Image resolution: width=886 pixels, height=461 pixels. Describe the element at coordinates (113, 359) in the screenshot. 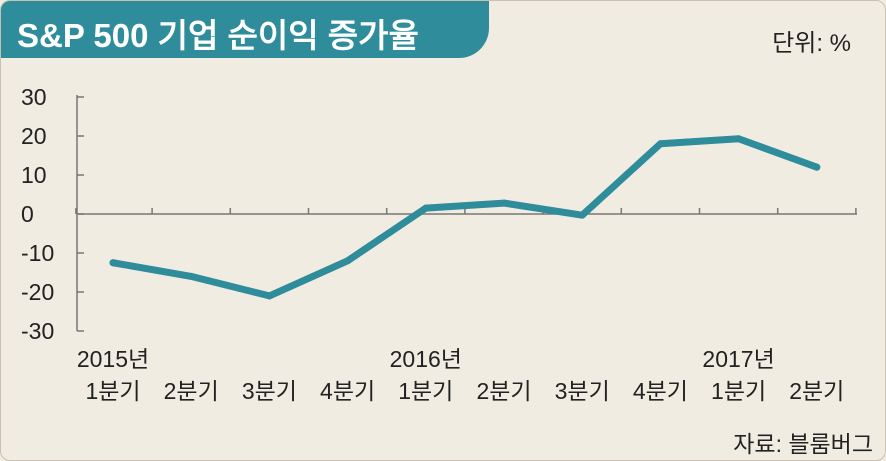

I see `year-label: 2015년` at that location.